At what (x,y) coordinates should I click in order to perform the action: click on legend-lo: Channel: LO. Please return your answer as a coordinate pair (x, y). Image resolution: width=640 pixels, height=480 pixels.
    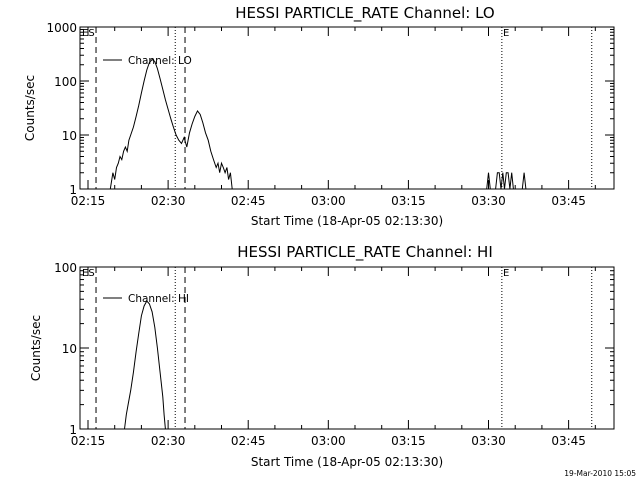
    Looking at the image, I should click on (147, 61).